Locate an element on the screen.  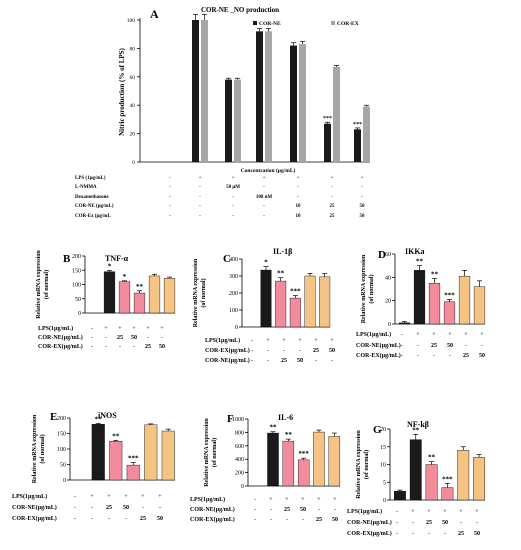
panel-b-significance: * is located at coordinates (125, 277).